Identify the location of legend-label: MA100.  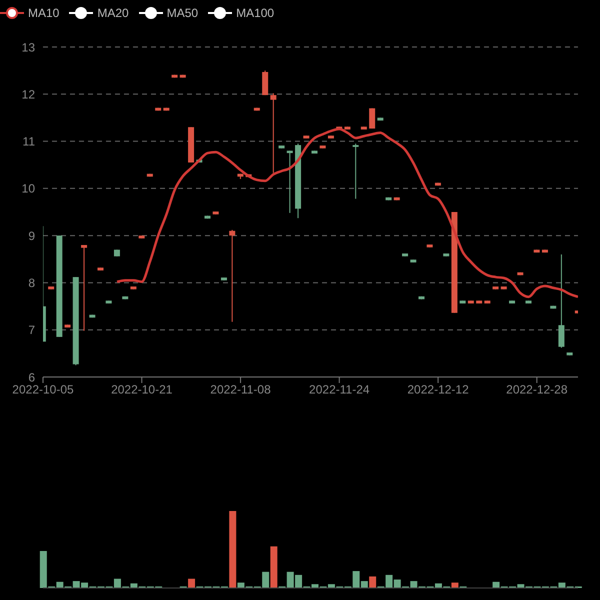
(255, 13).